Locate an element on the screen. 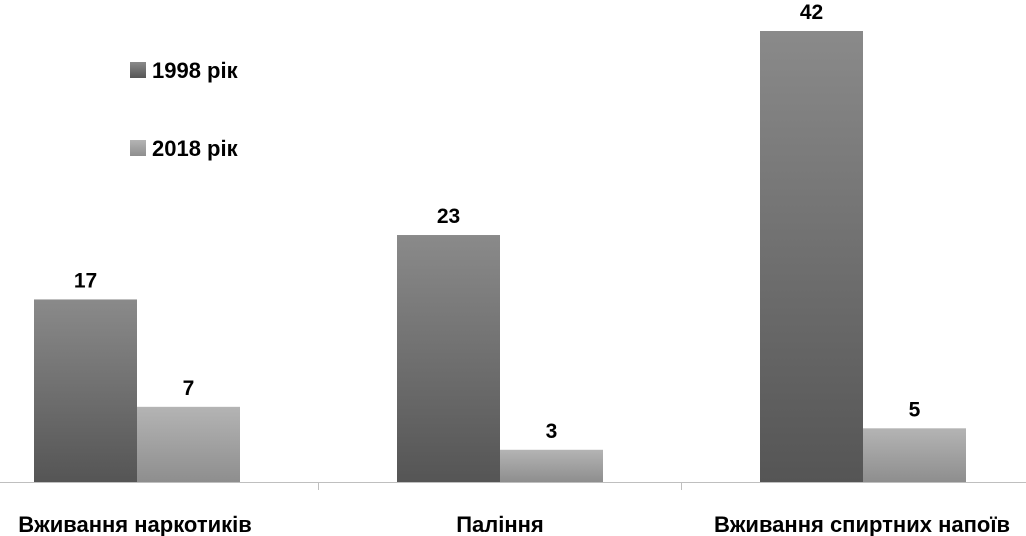 The width and height of the screenshot is (1026, 536). legend-label-1: 1998 рік is located at coordinates (195, 70).